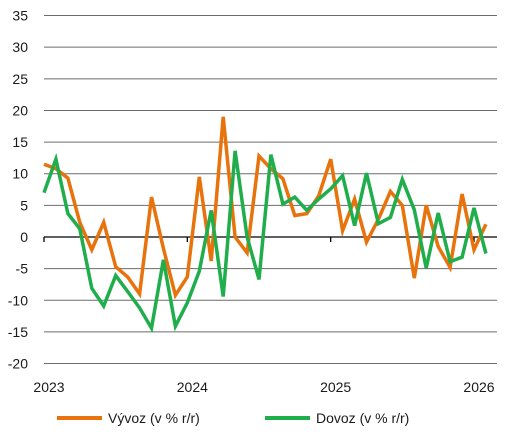 The height and width of the screenshot is (436, 517). I want to click on y-tick-label: 10, so click(20, 174).